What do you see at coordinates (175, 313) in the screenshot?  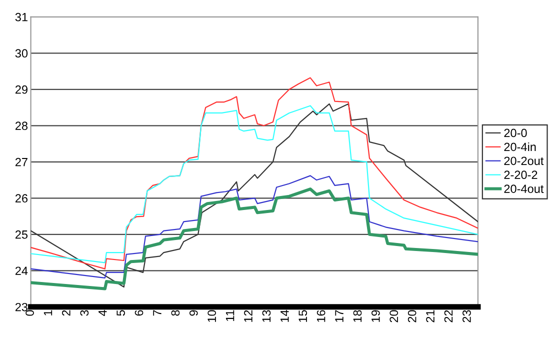 I see `x-tick-label: 8` at bounding box center [175, 313].